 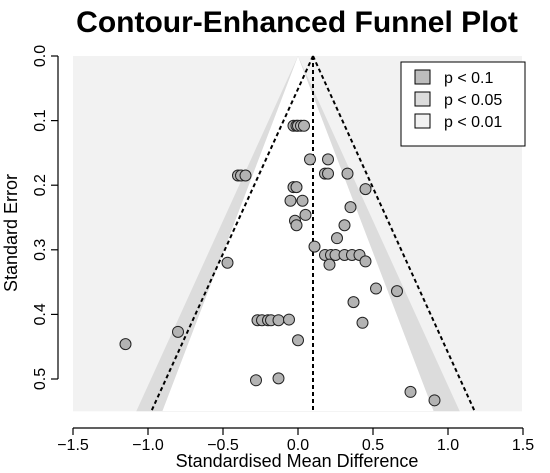 What do you see at coordinates (298, 445) in the screenshot?
I see `x-tick-label: 0.0` at bounding box center [298, 445].